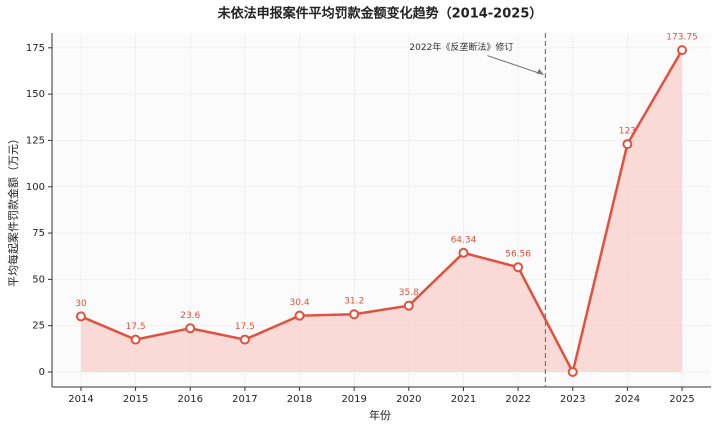 The height and width of the screenshot is (430, 719). What do you see at coordinates (300, 303) in the screenshot?
I see `data-label: 30.4` at bounding box center [300, 303].